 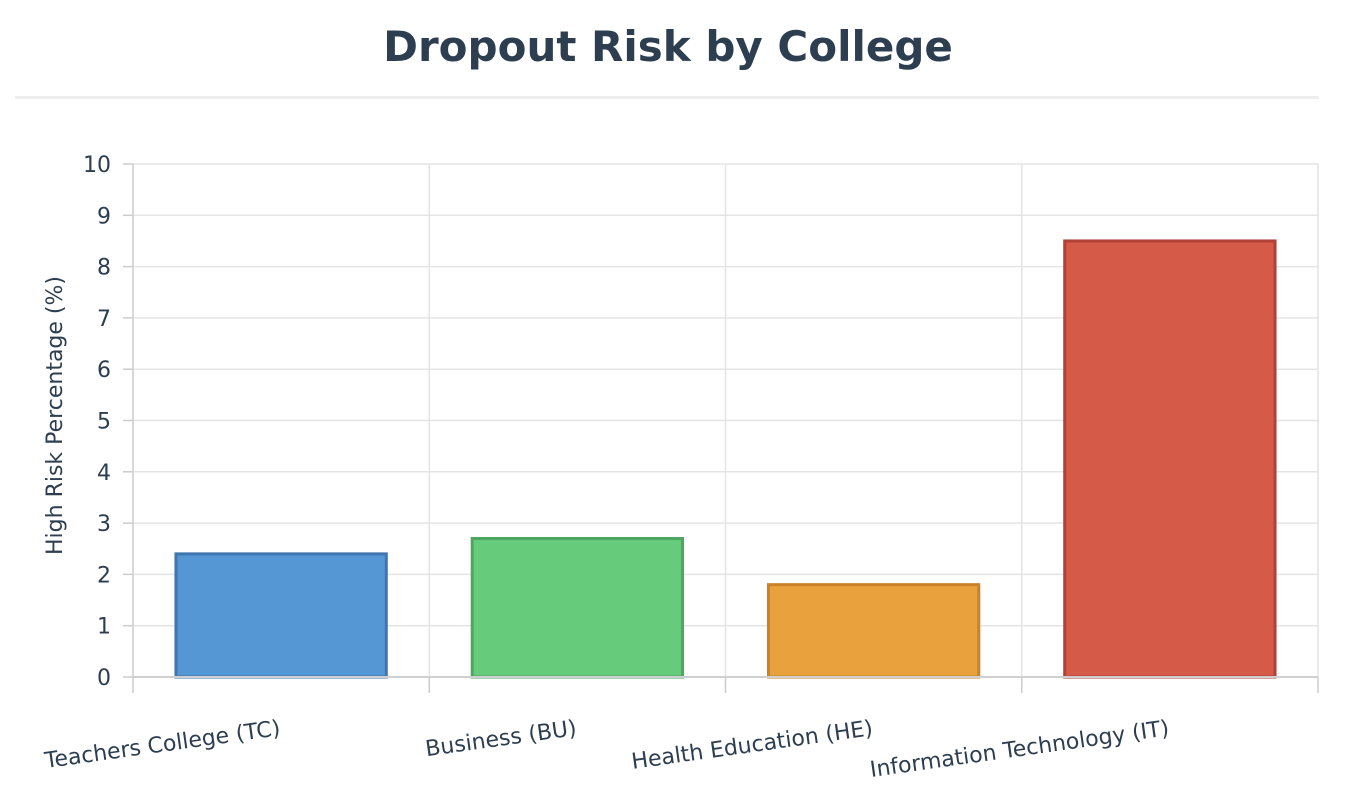 I want to click on y-tick-label: 0, so click(x=104, y=678).